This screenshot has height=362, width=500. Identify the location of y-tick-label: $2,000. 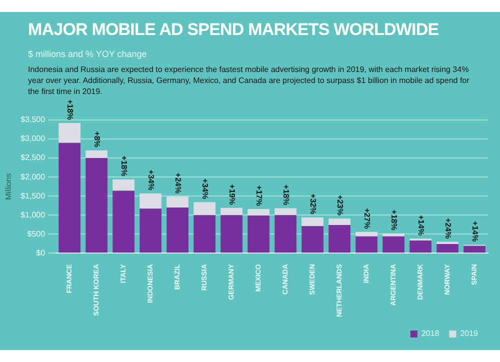
(33, 177).